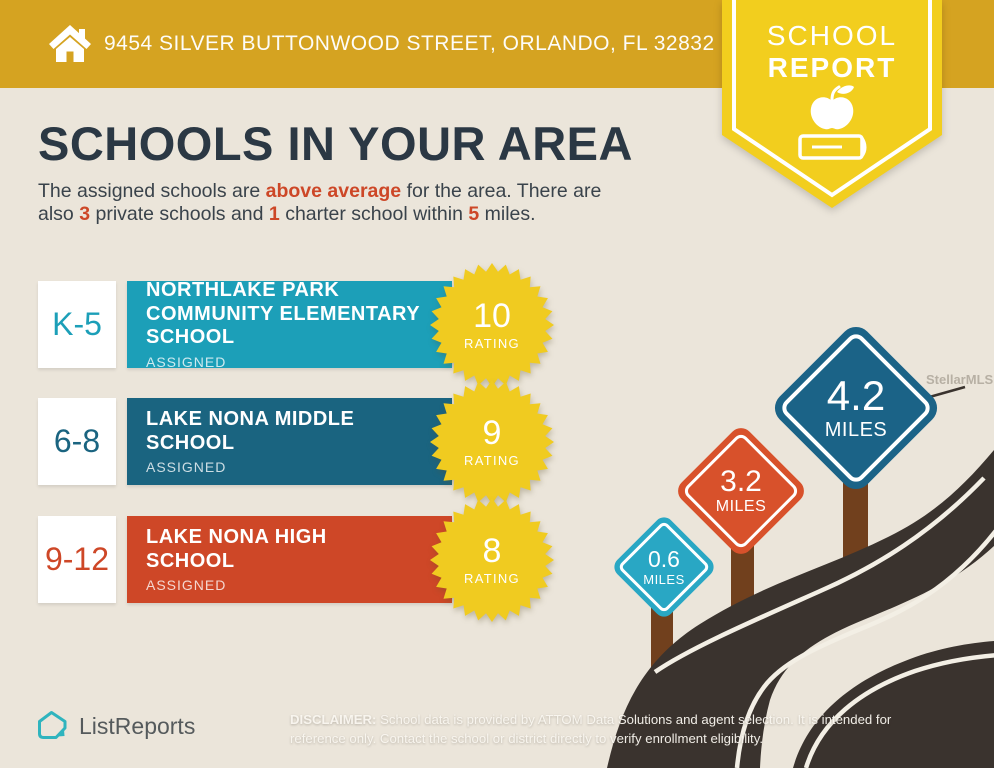  I want to click on rating-badge: 10 RATING, so click(492, 325).